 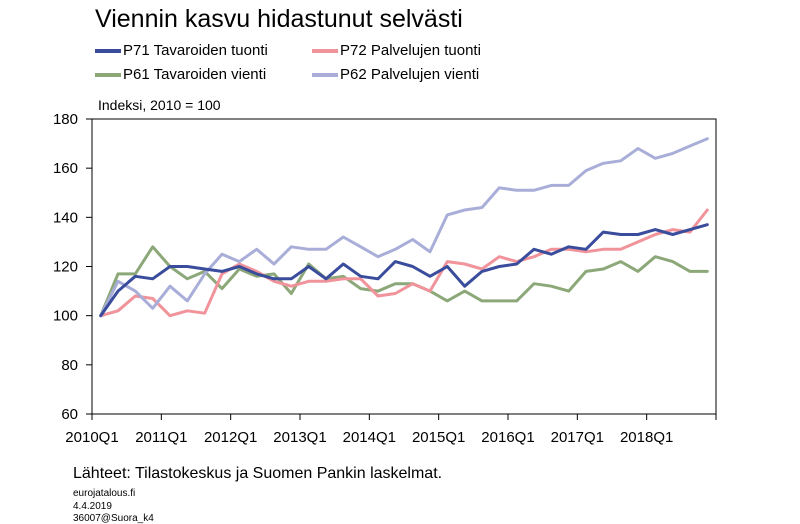 What do you see at coordinates (65, 217) in the screenshot?
I see `y-tick-label: 140` at bounding box center [65, 217].